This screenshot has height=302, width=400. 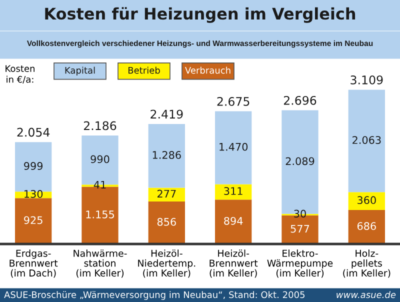 I want to click on text: Kapital, so click(x=80, y=71).